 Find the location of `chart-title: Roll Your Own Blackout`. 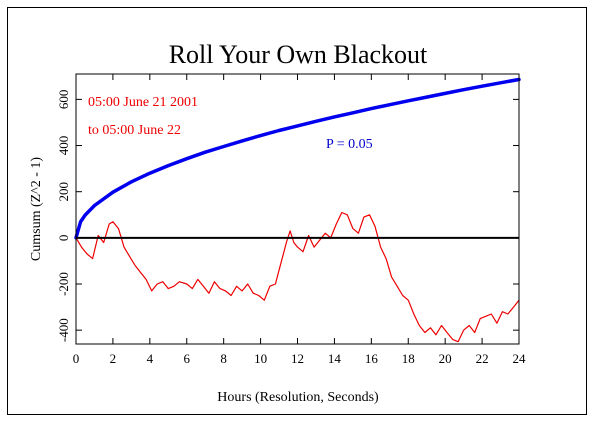

chart-title: Roll Your Own Blackout is located at coordinates (298, 54).